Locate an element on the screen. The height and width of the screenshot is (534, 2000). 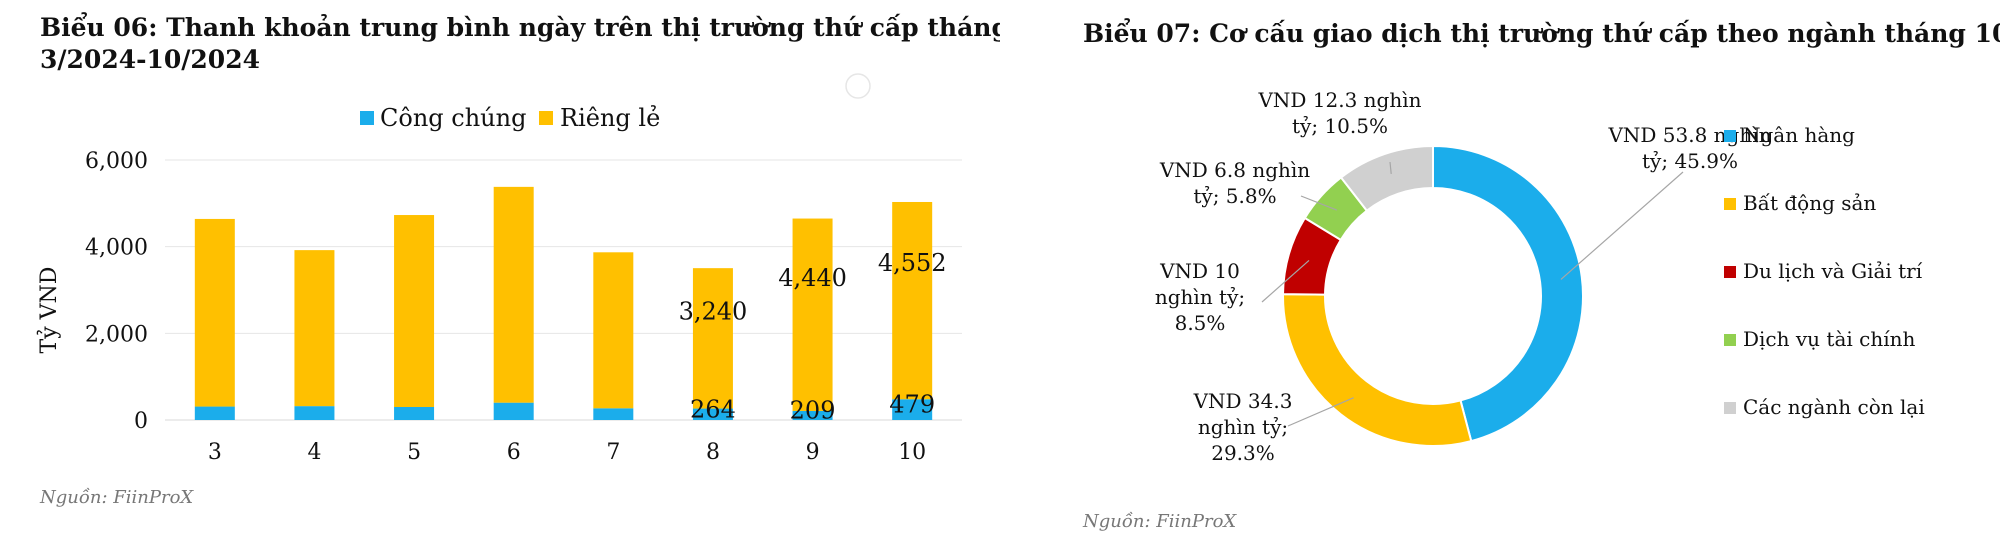
y-tick-label: 2,000 is located at coordinates (116, 334).